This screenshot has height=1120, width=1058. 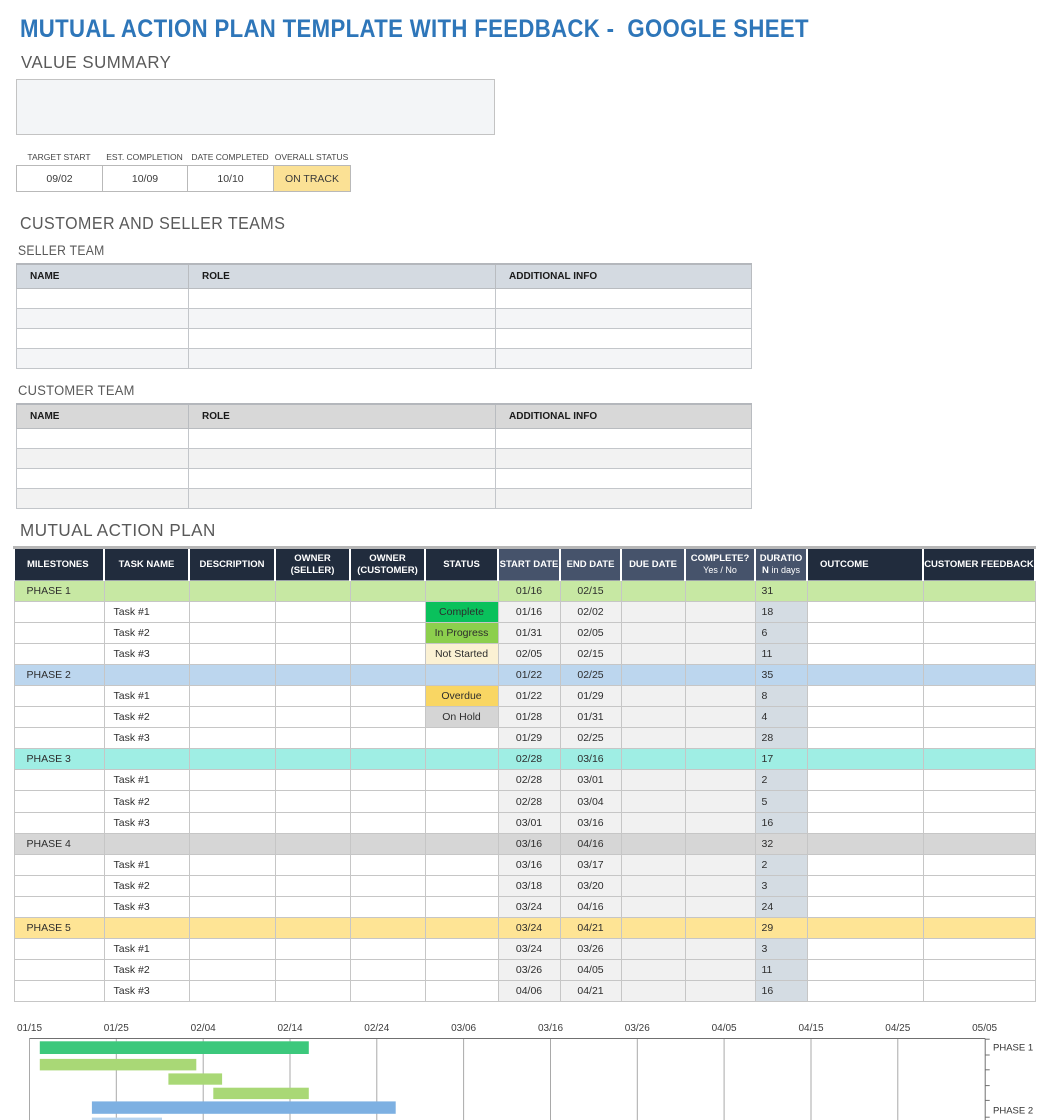 What do you see at coordinates (1013, 1048) in the screenshot?
I see `svg-text: PHASE 1` at bounding box center [1013, 1048].